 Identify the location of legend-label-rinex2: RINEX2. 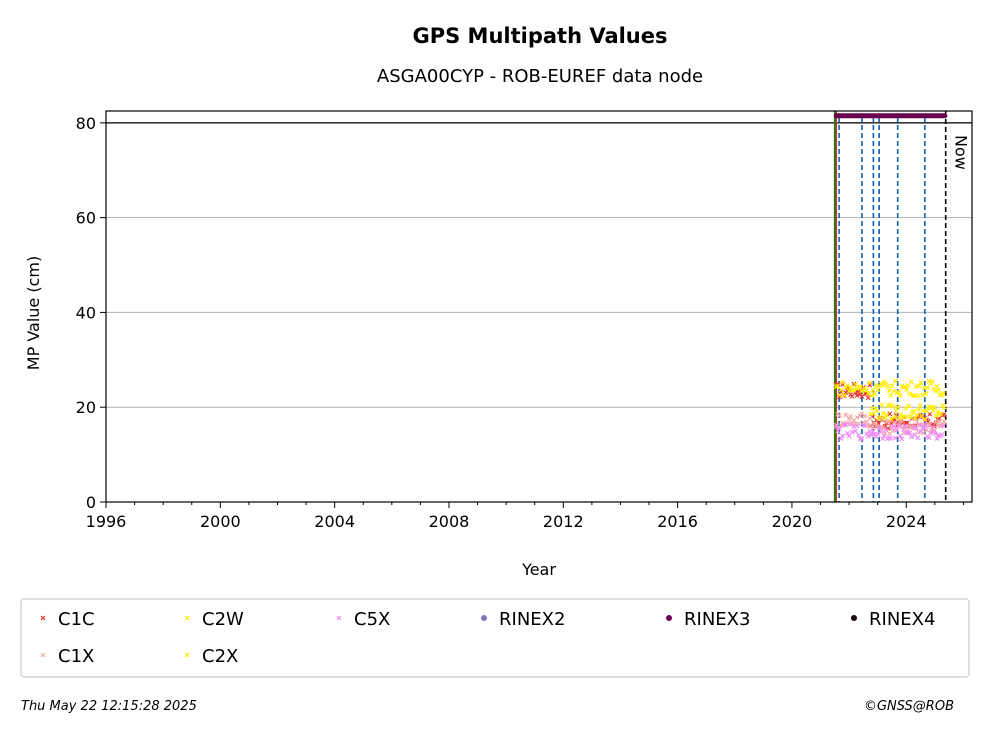
(532, 619).